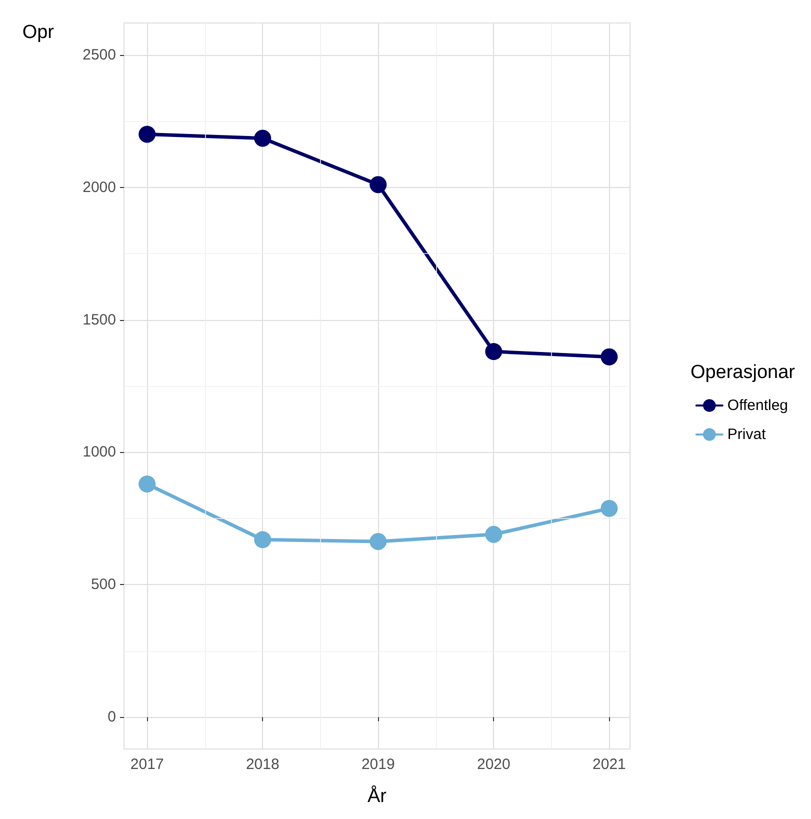  What do you see at coordinates (147, 764) in the screenshot?
I see `x-tick-label: 2017` at bounding box center [147, 764].